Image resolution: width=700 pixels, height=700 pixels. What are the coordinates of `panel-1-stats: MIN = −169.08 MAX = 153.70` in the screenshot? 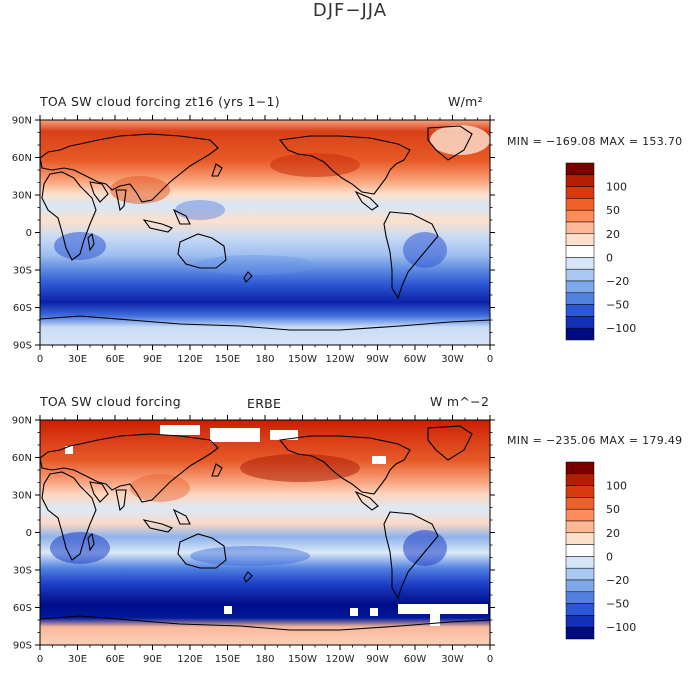 It's located at (595, 141).